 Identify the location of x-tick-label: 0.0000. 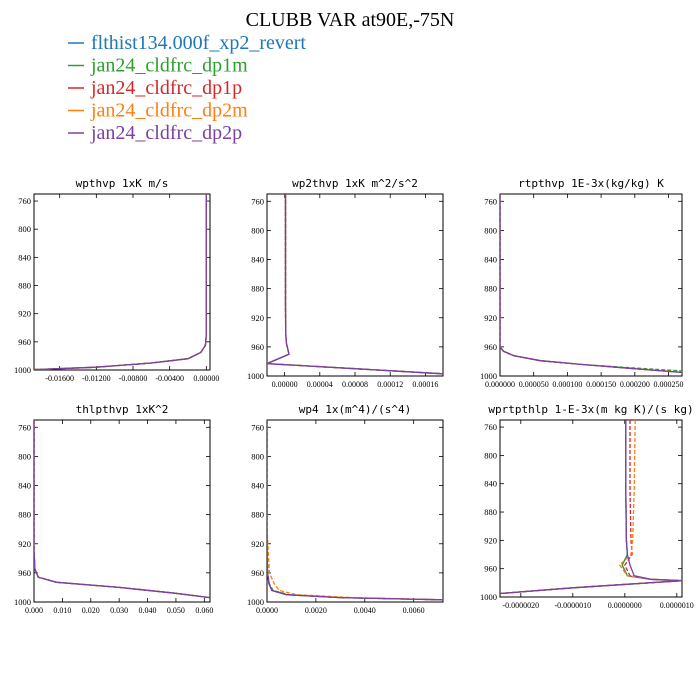
(267, 610).